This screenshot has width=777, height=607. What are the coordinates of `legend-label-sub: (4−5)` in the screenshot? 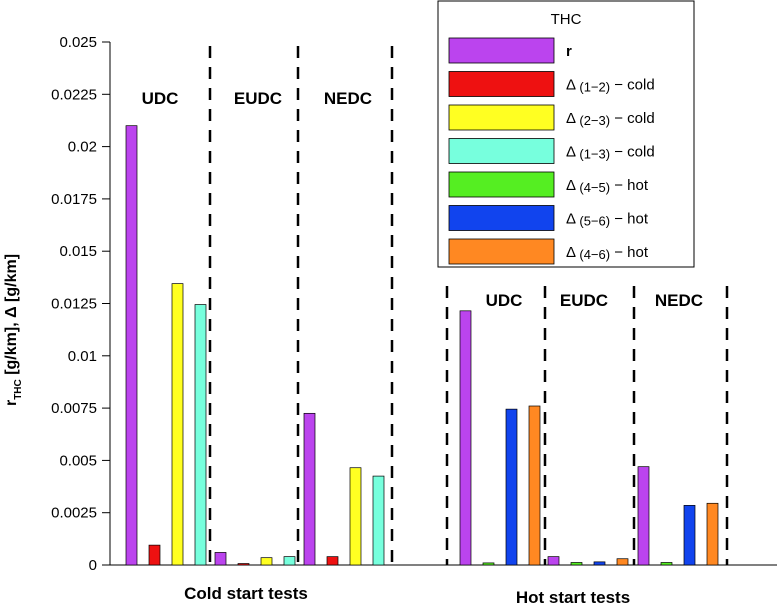 It's located at (594, 187).